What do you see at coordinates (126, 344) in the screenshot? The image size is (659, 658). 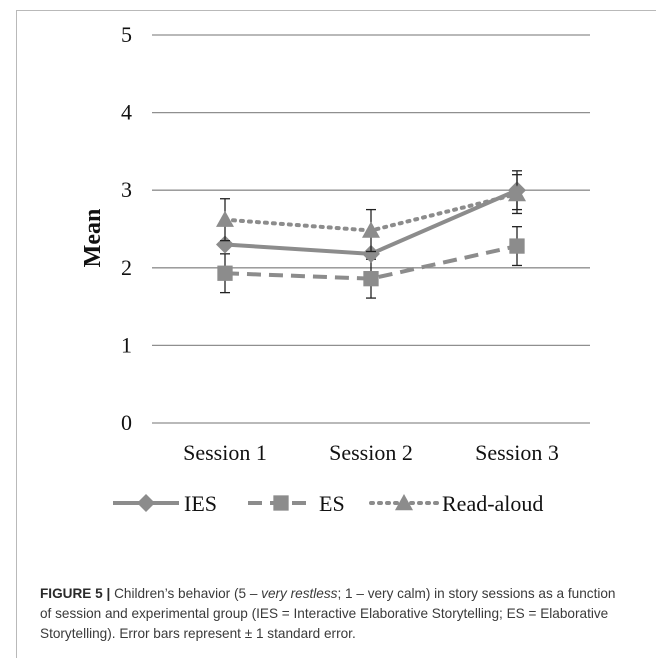 I see `y-tick-label: 1` at bounding box center [126, 344].